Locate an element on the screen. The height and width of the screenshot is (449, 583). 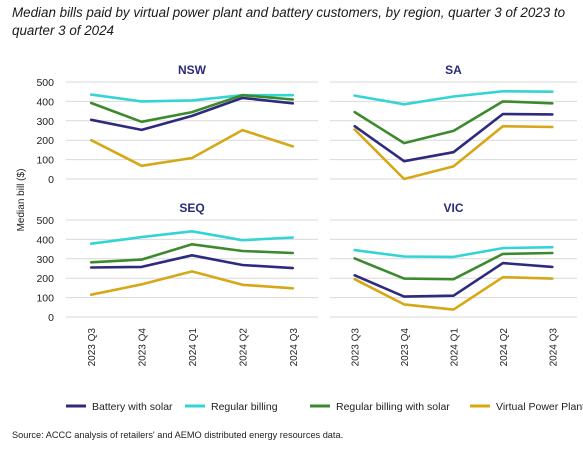
panel-title: NSW is located at coordinates (192, 70).